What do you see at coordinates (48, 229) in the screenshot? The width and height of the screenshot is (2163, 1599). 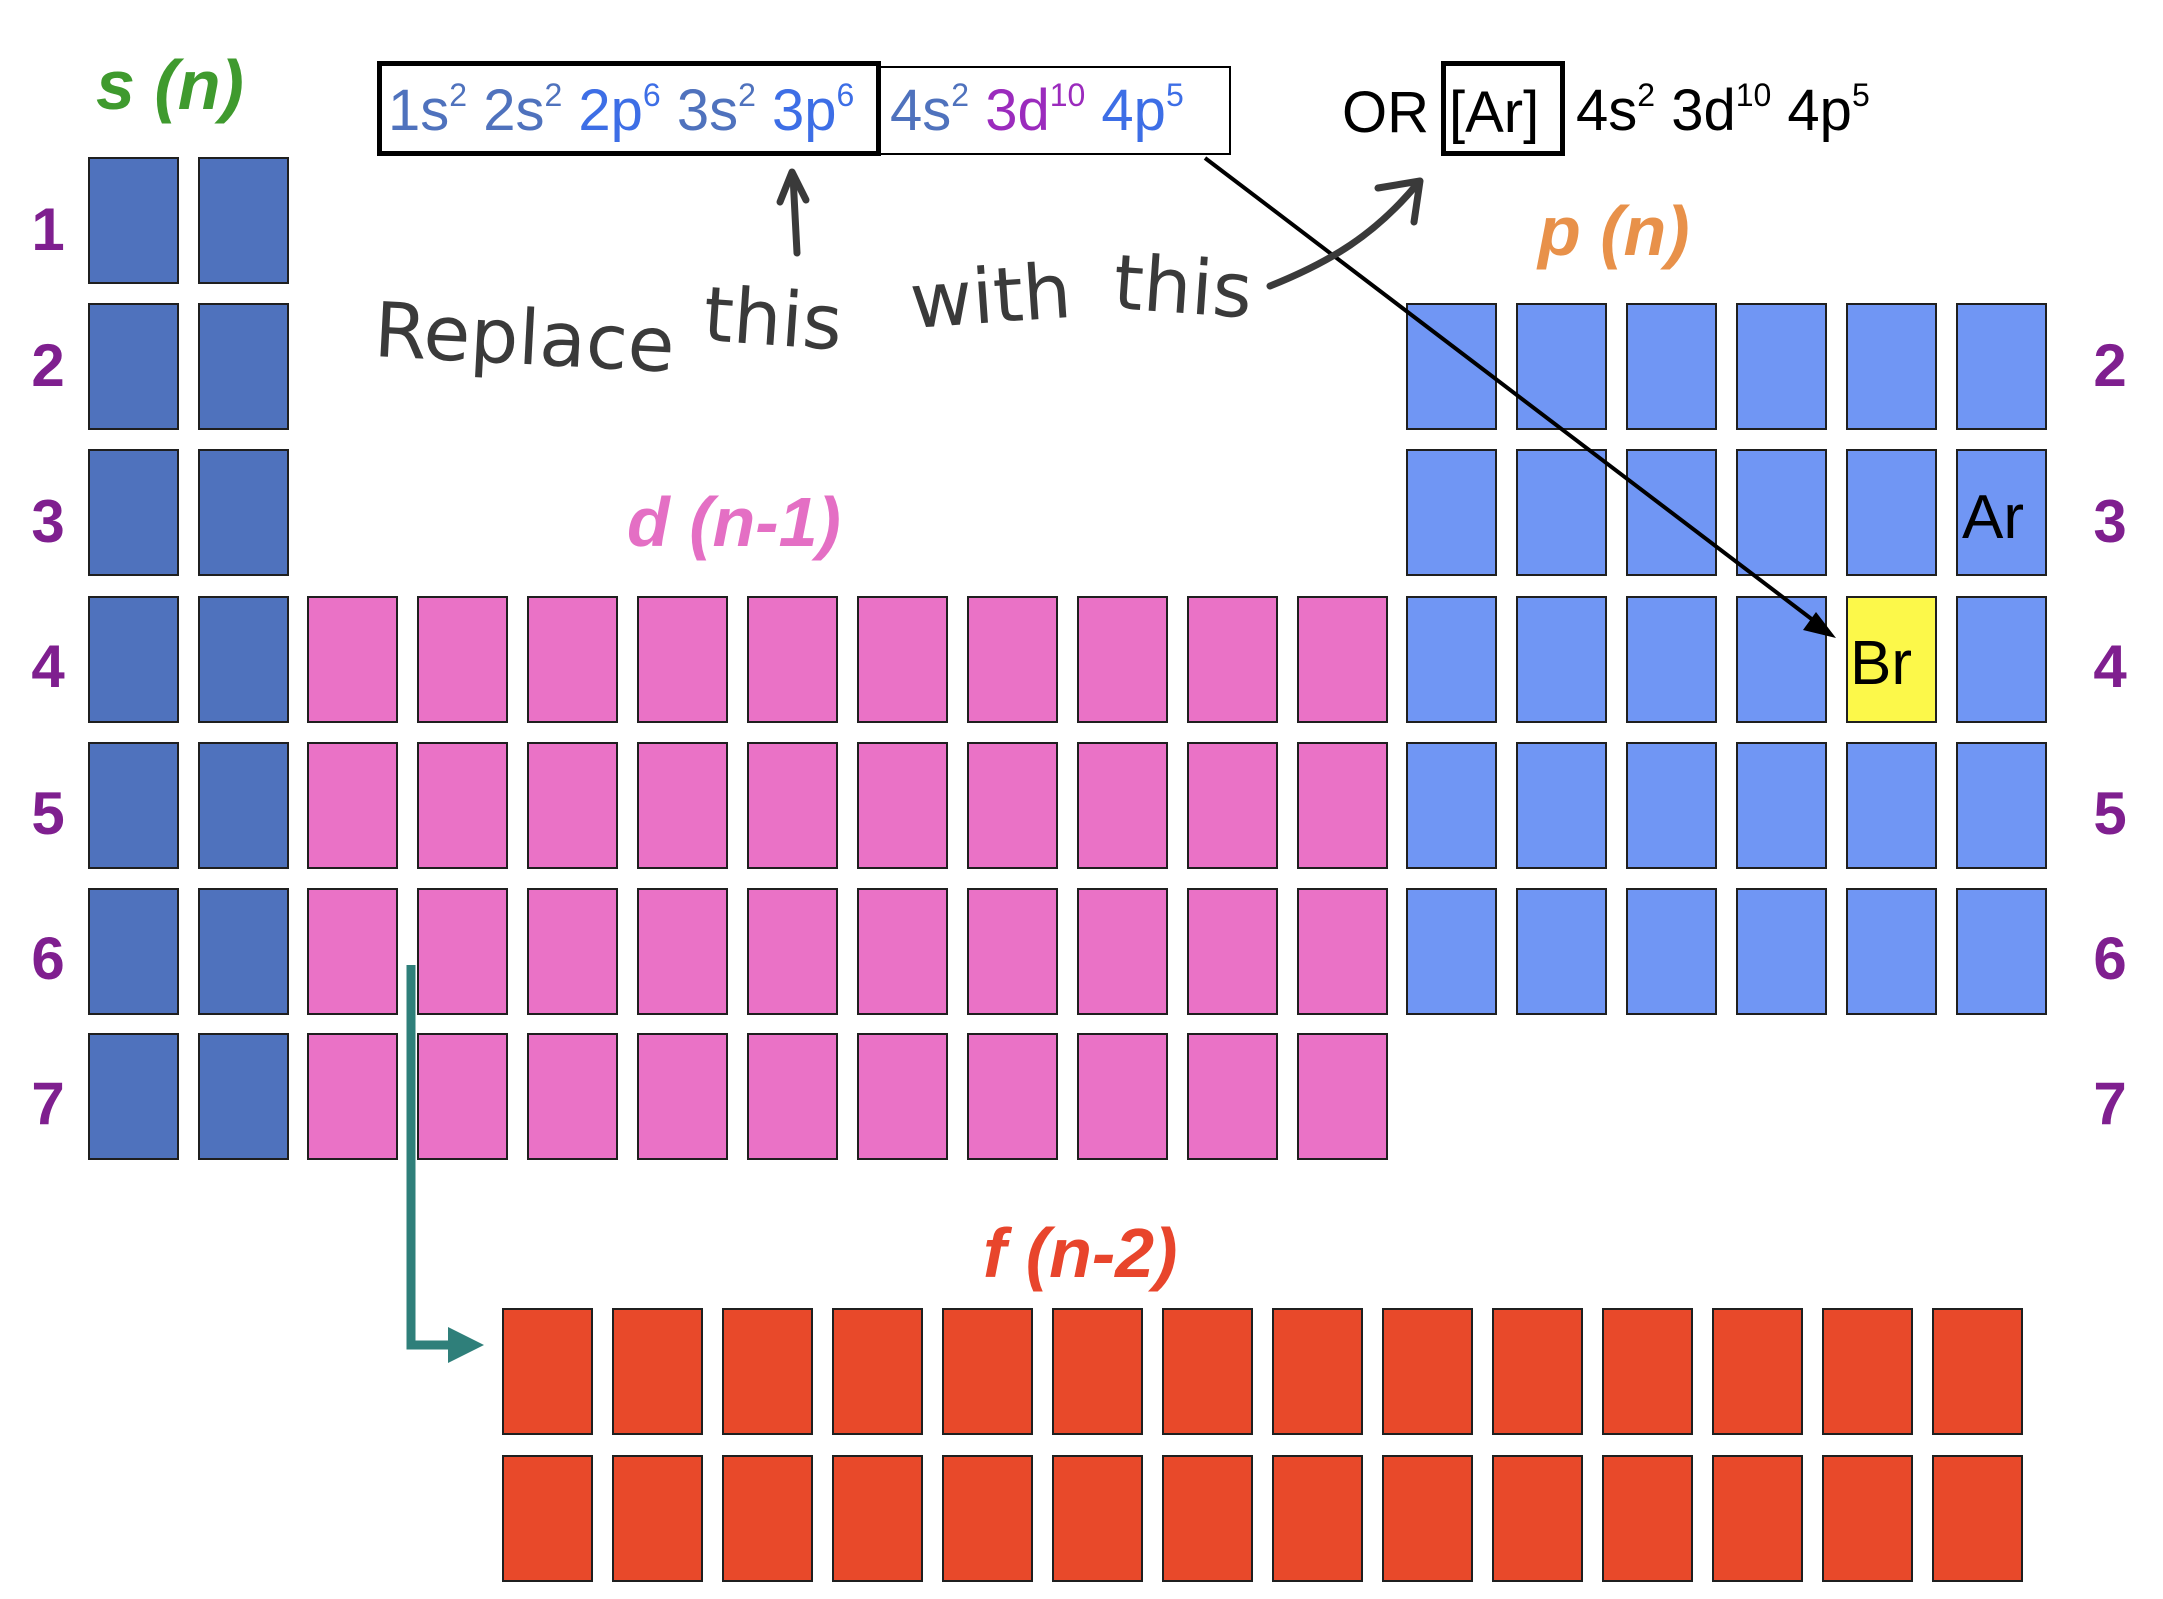 I see `row-number-left: 1` at bounding box center [48, 229].